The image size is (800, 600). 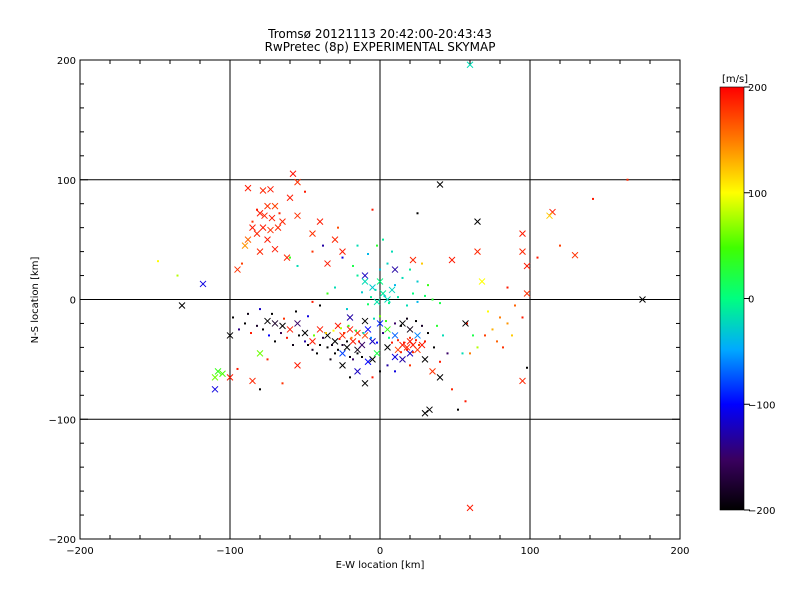 I want to click on x-tick-label: 0, so click(x=380, y=551).